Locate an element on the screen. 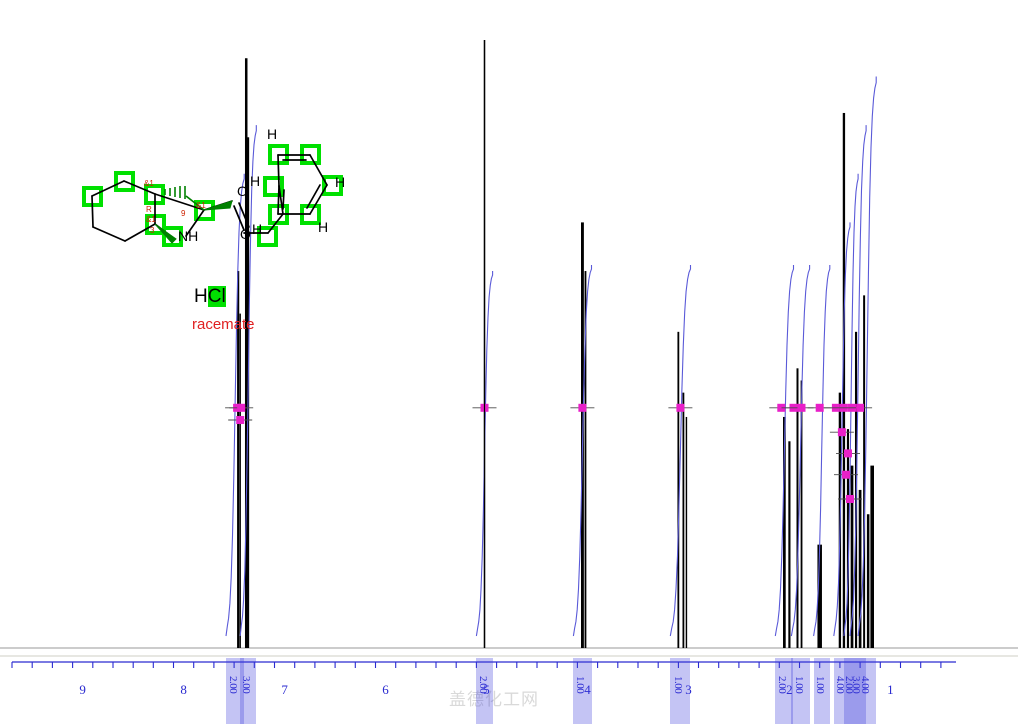 This screenshot has width=1024, height=724. label-h-1: H is located at coordinates (272, 134).